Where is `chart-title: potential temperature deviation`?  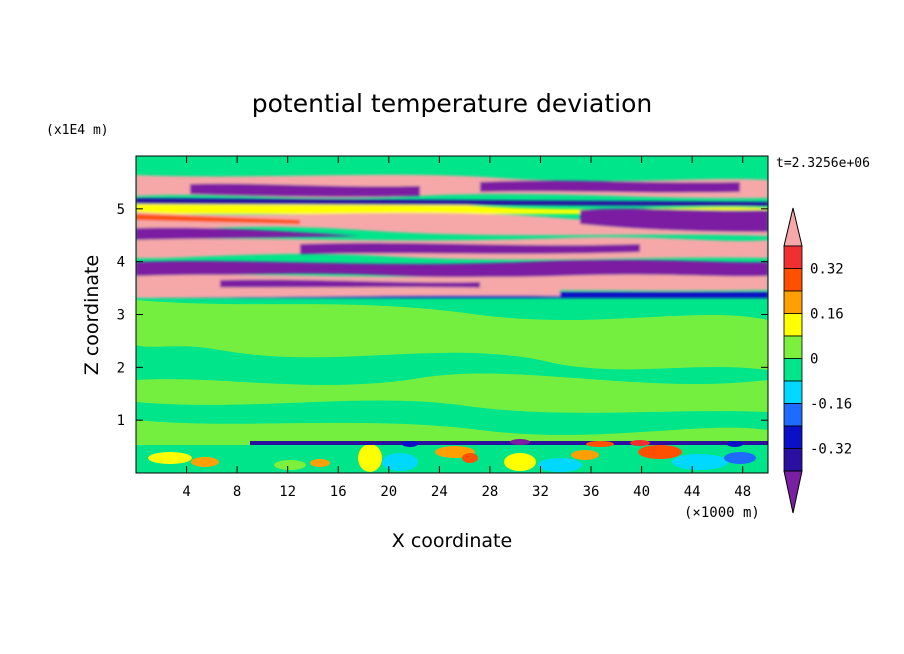
chart-title: potential temperature deviation is located at coordinates (452, 103).